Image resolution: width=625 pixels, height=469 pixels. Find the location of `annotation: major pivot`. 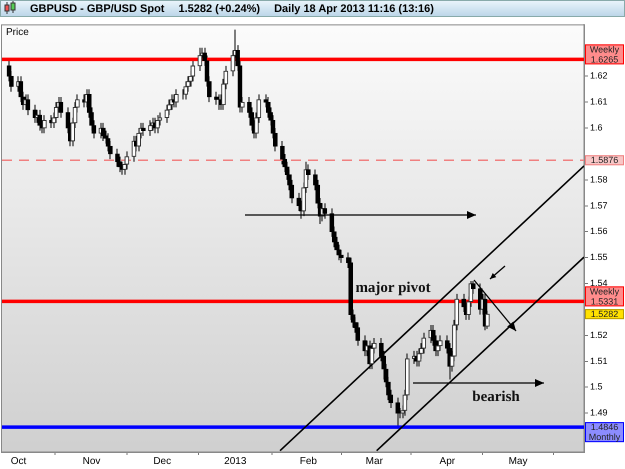

annotation: major pivot is located at coordinates (393, 288).